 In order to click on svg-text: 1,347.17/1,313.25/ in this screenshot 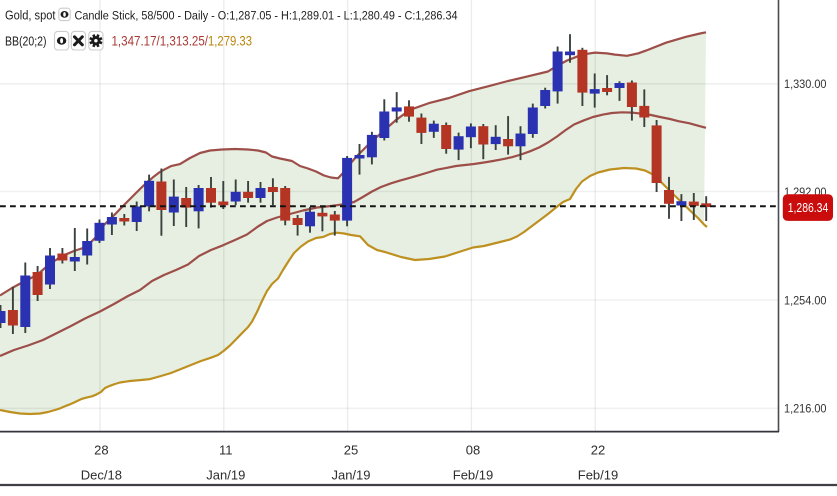, I will do `click(160, 40)`.